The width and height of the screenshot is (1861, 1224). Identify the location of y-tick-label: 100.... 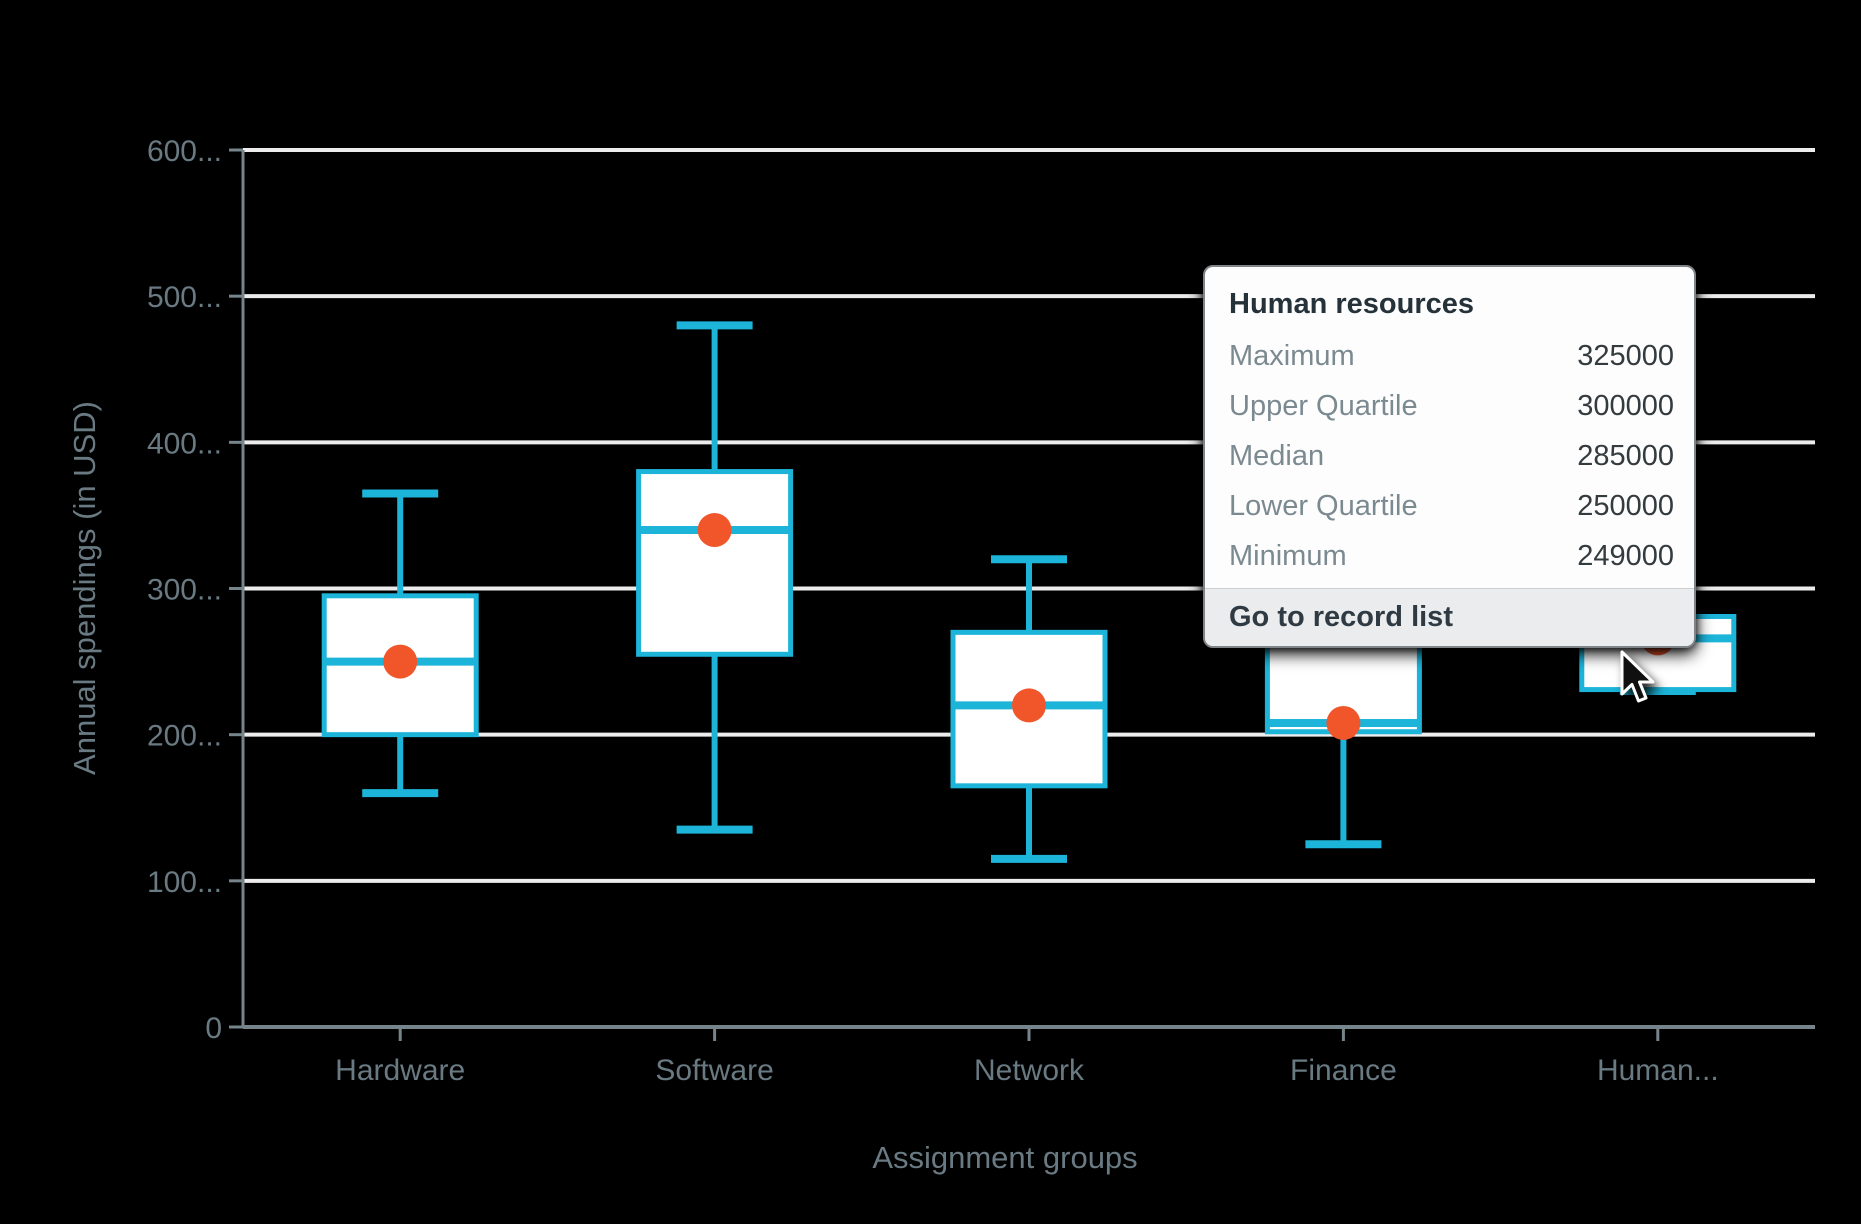
(184, 882).